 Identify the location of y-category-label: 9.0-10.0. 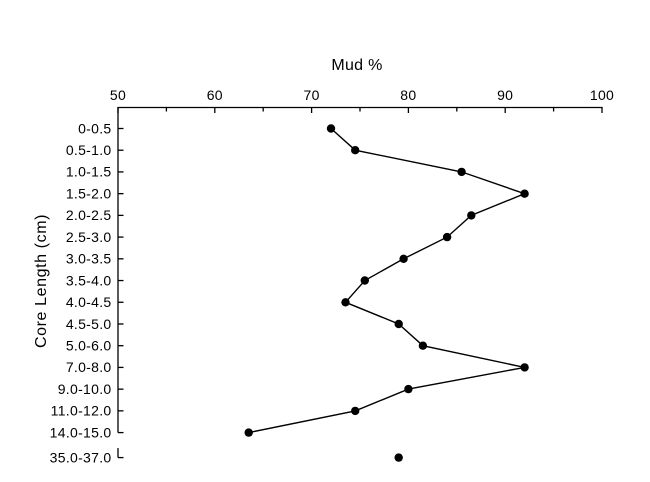
(85, 389).